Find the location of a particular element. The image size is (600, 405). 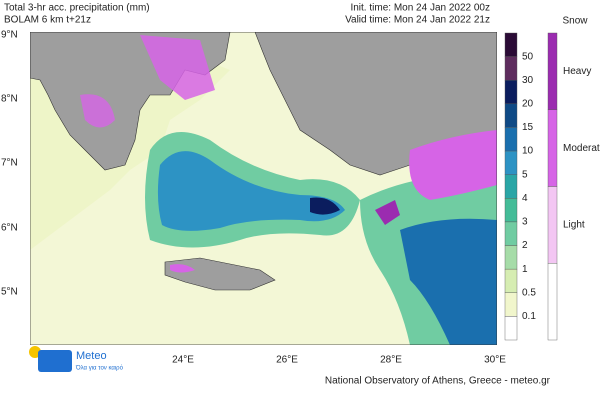

snow-label: Light is located at coordinates (574, 225).